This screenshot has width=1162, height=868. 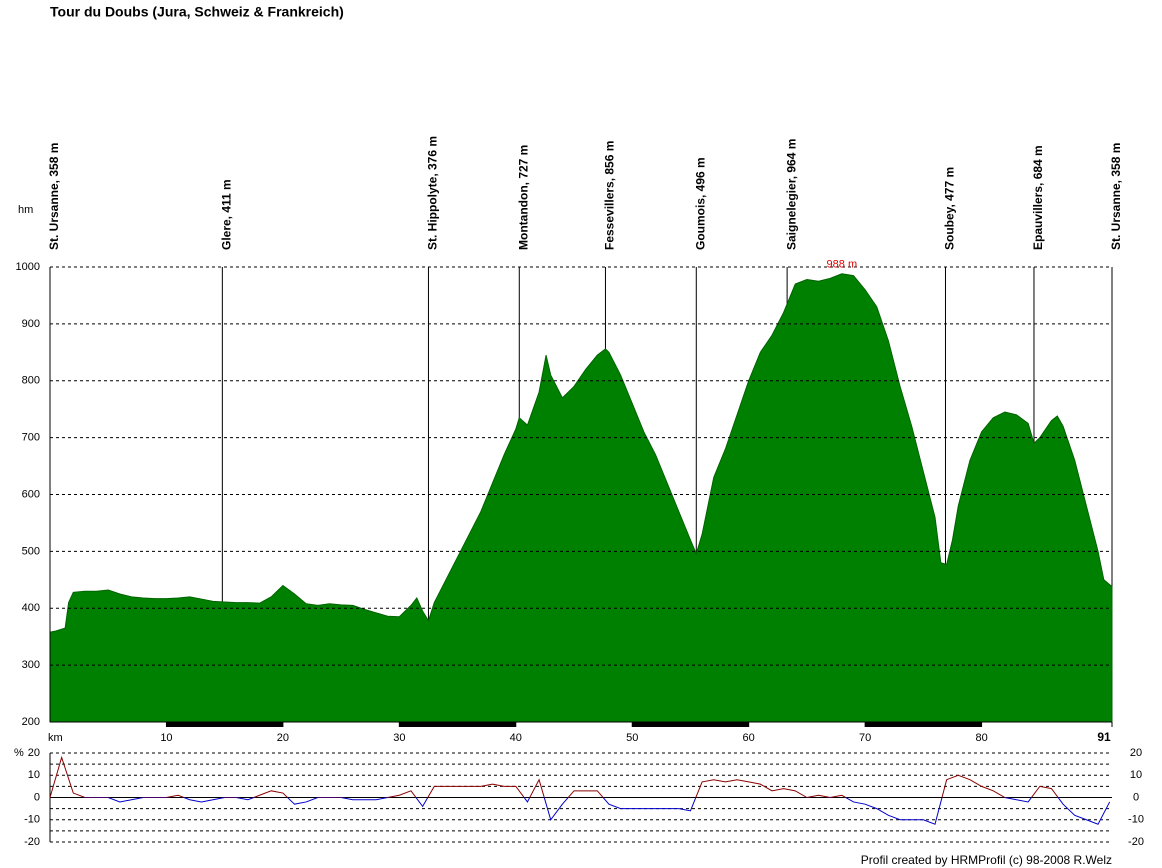 I want to click on waypoint-label: Epauvillers, 684 m, so click(x=1038, y=197).